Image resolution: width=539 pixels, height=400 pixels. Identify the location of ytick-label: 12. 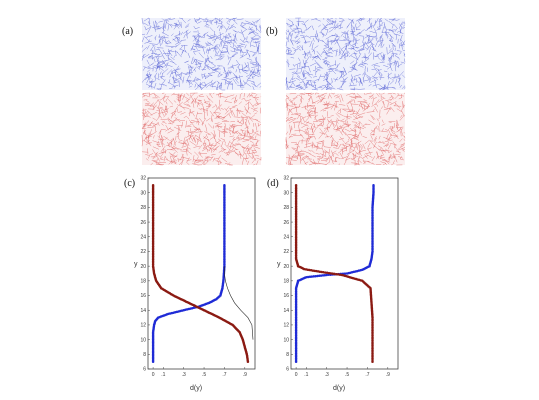
(143, 326).